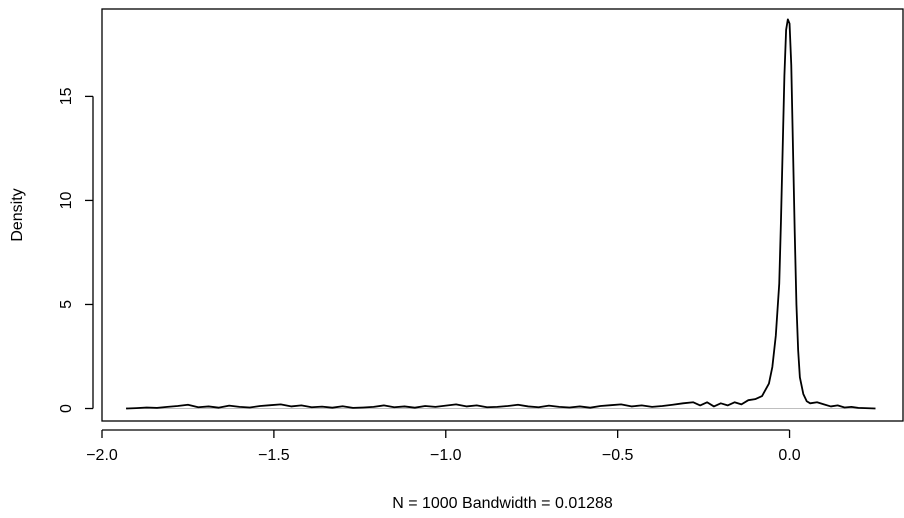 This screenshot has height=518, width=904. I want to click on x-tick-label: −0.5, so click(618, 455).